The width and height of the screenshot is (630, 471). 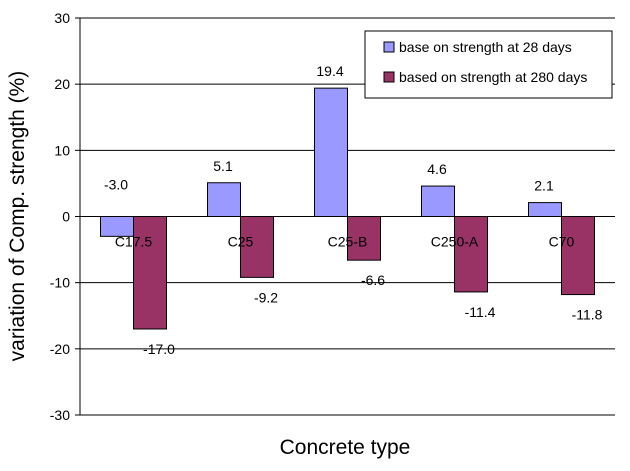 I want to click on data-label: -11.4, so click(x=480, y=312).